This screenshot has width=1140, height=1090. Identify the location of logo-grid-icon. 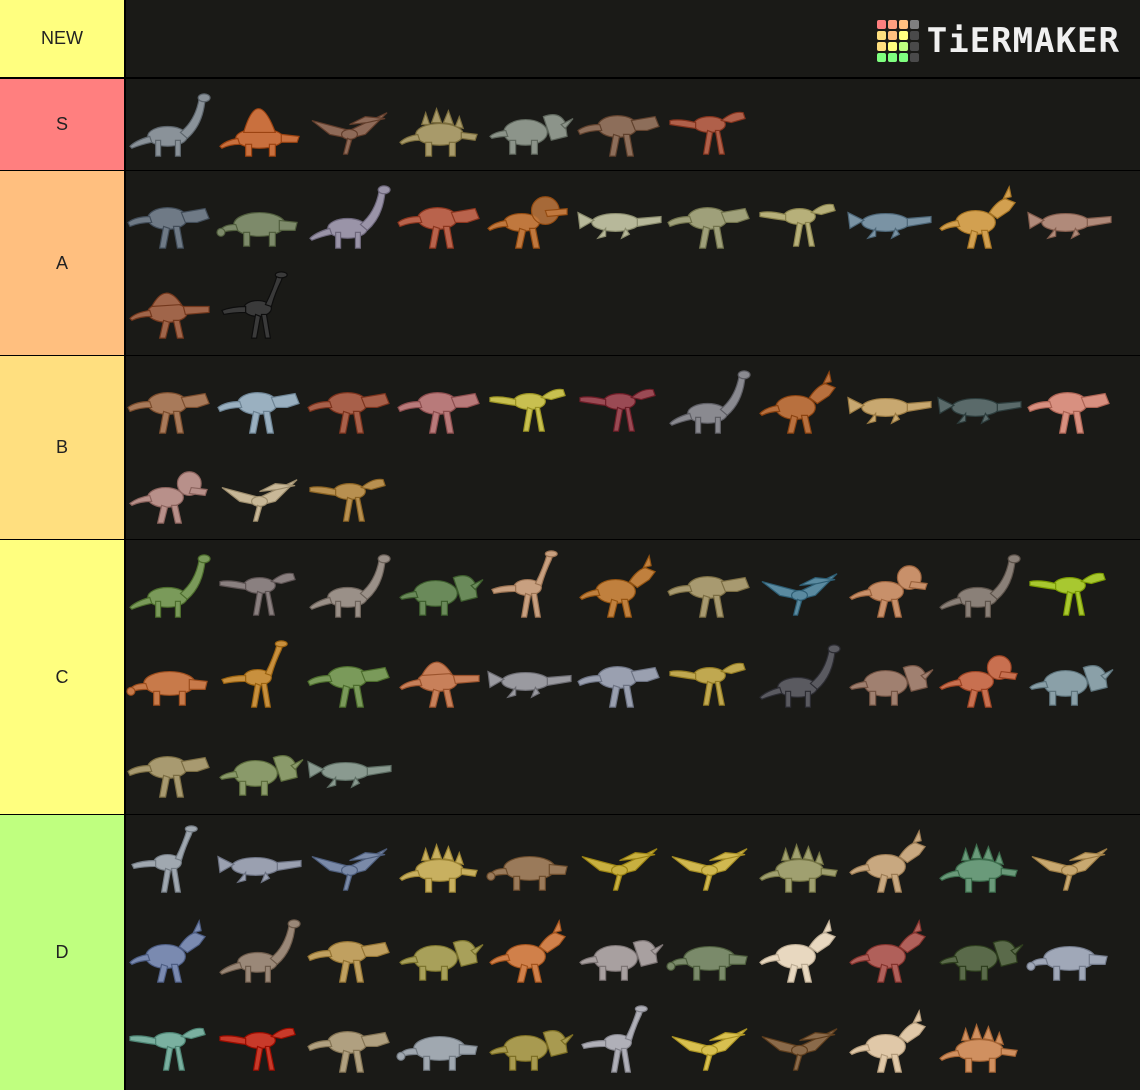
(897, 41).